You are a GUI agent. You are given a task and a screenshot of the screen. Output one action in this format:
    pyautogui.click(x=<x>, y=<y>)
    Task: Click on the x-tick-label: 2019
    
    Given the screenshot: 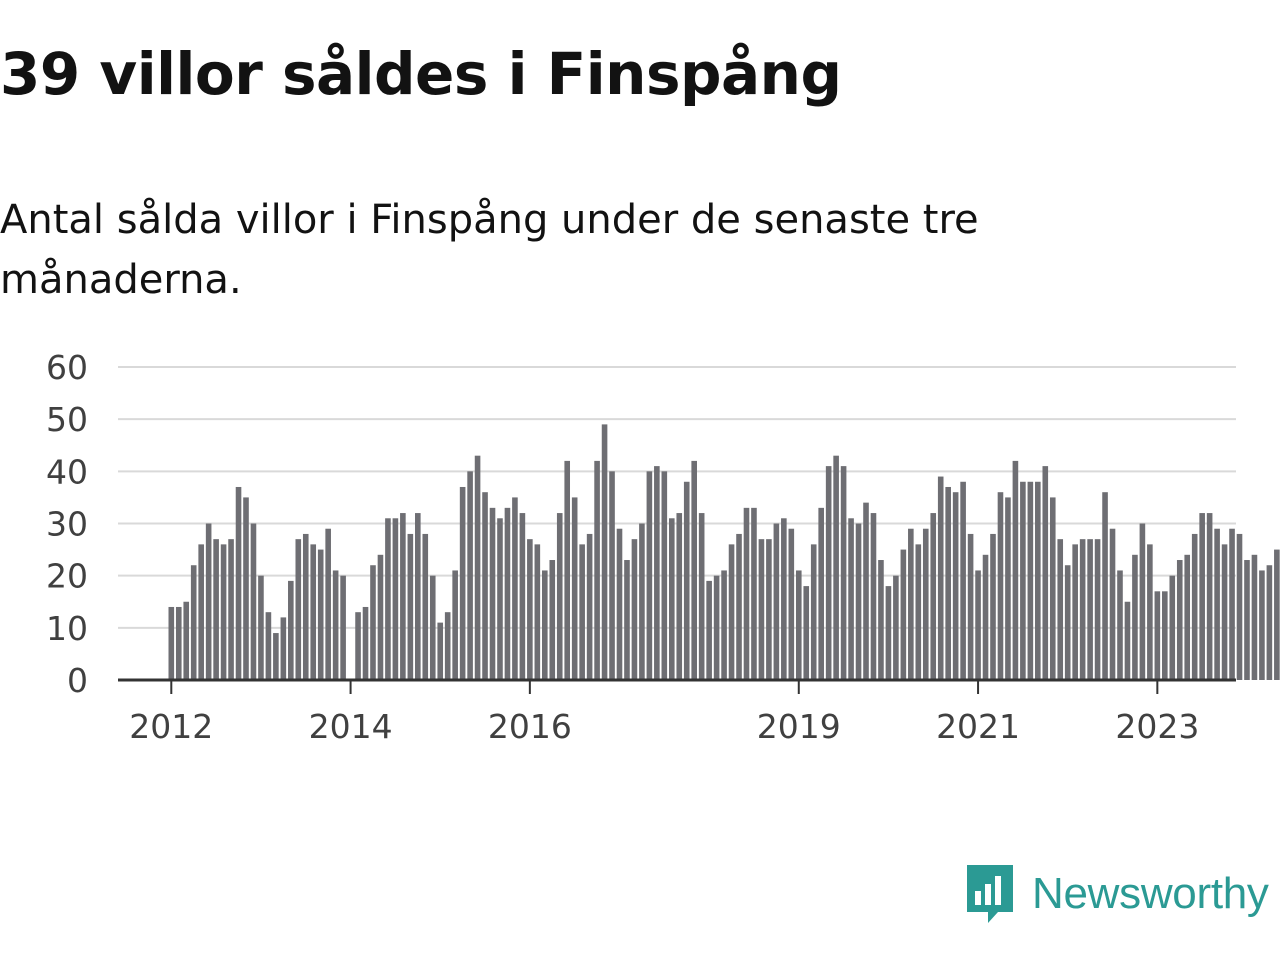 What is the action you would take?
    pyautogui.click(x=799, y=726)
    